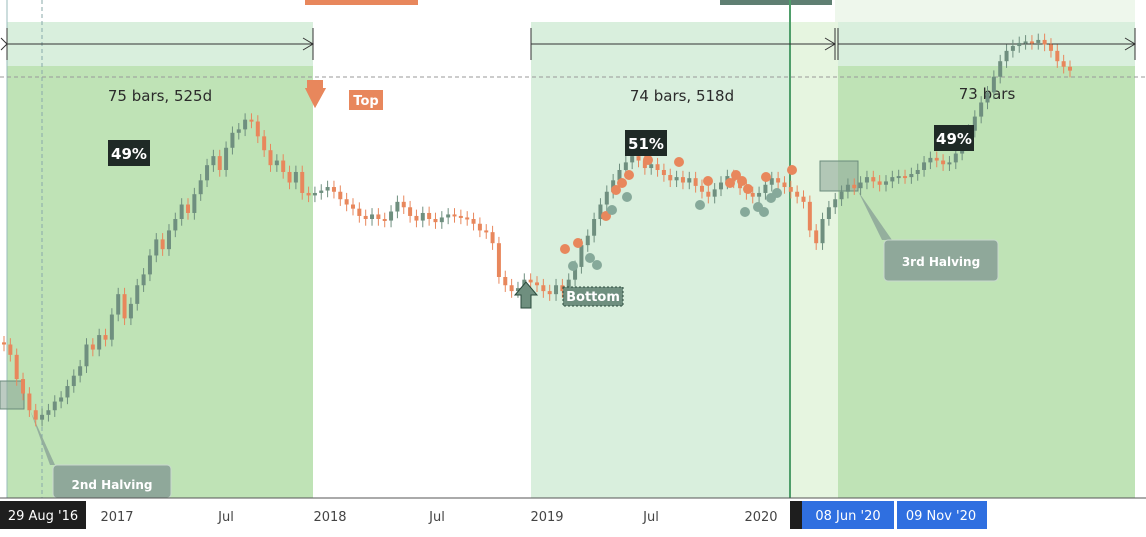 This screenshot has height=537, width=1146. Describe the element at coordinates (12, 395) in the screenshot. I see `halving-2-box` at that location.